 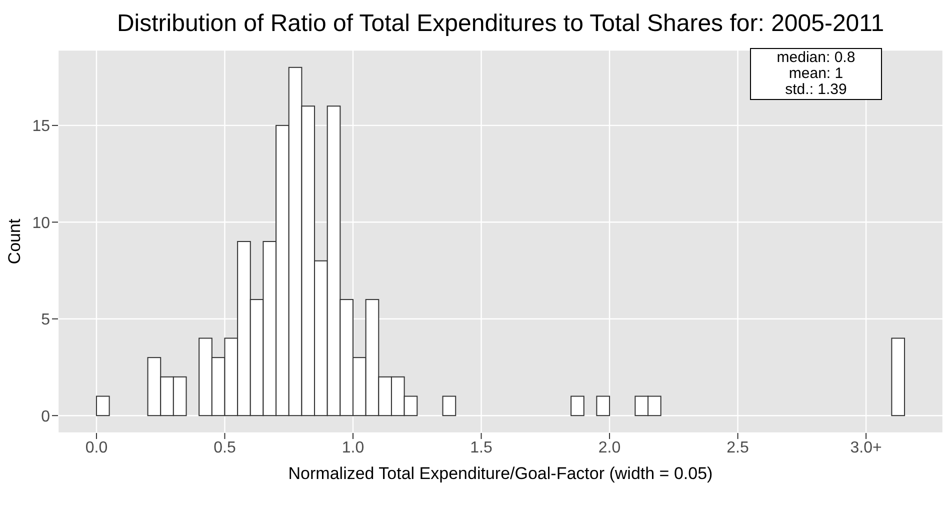 I want to click on y-tick-label: 15, so click(x=41, y=127).